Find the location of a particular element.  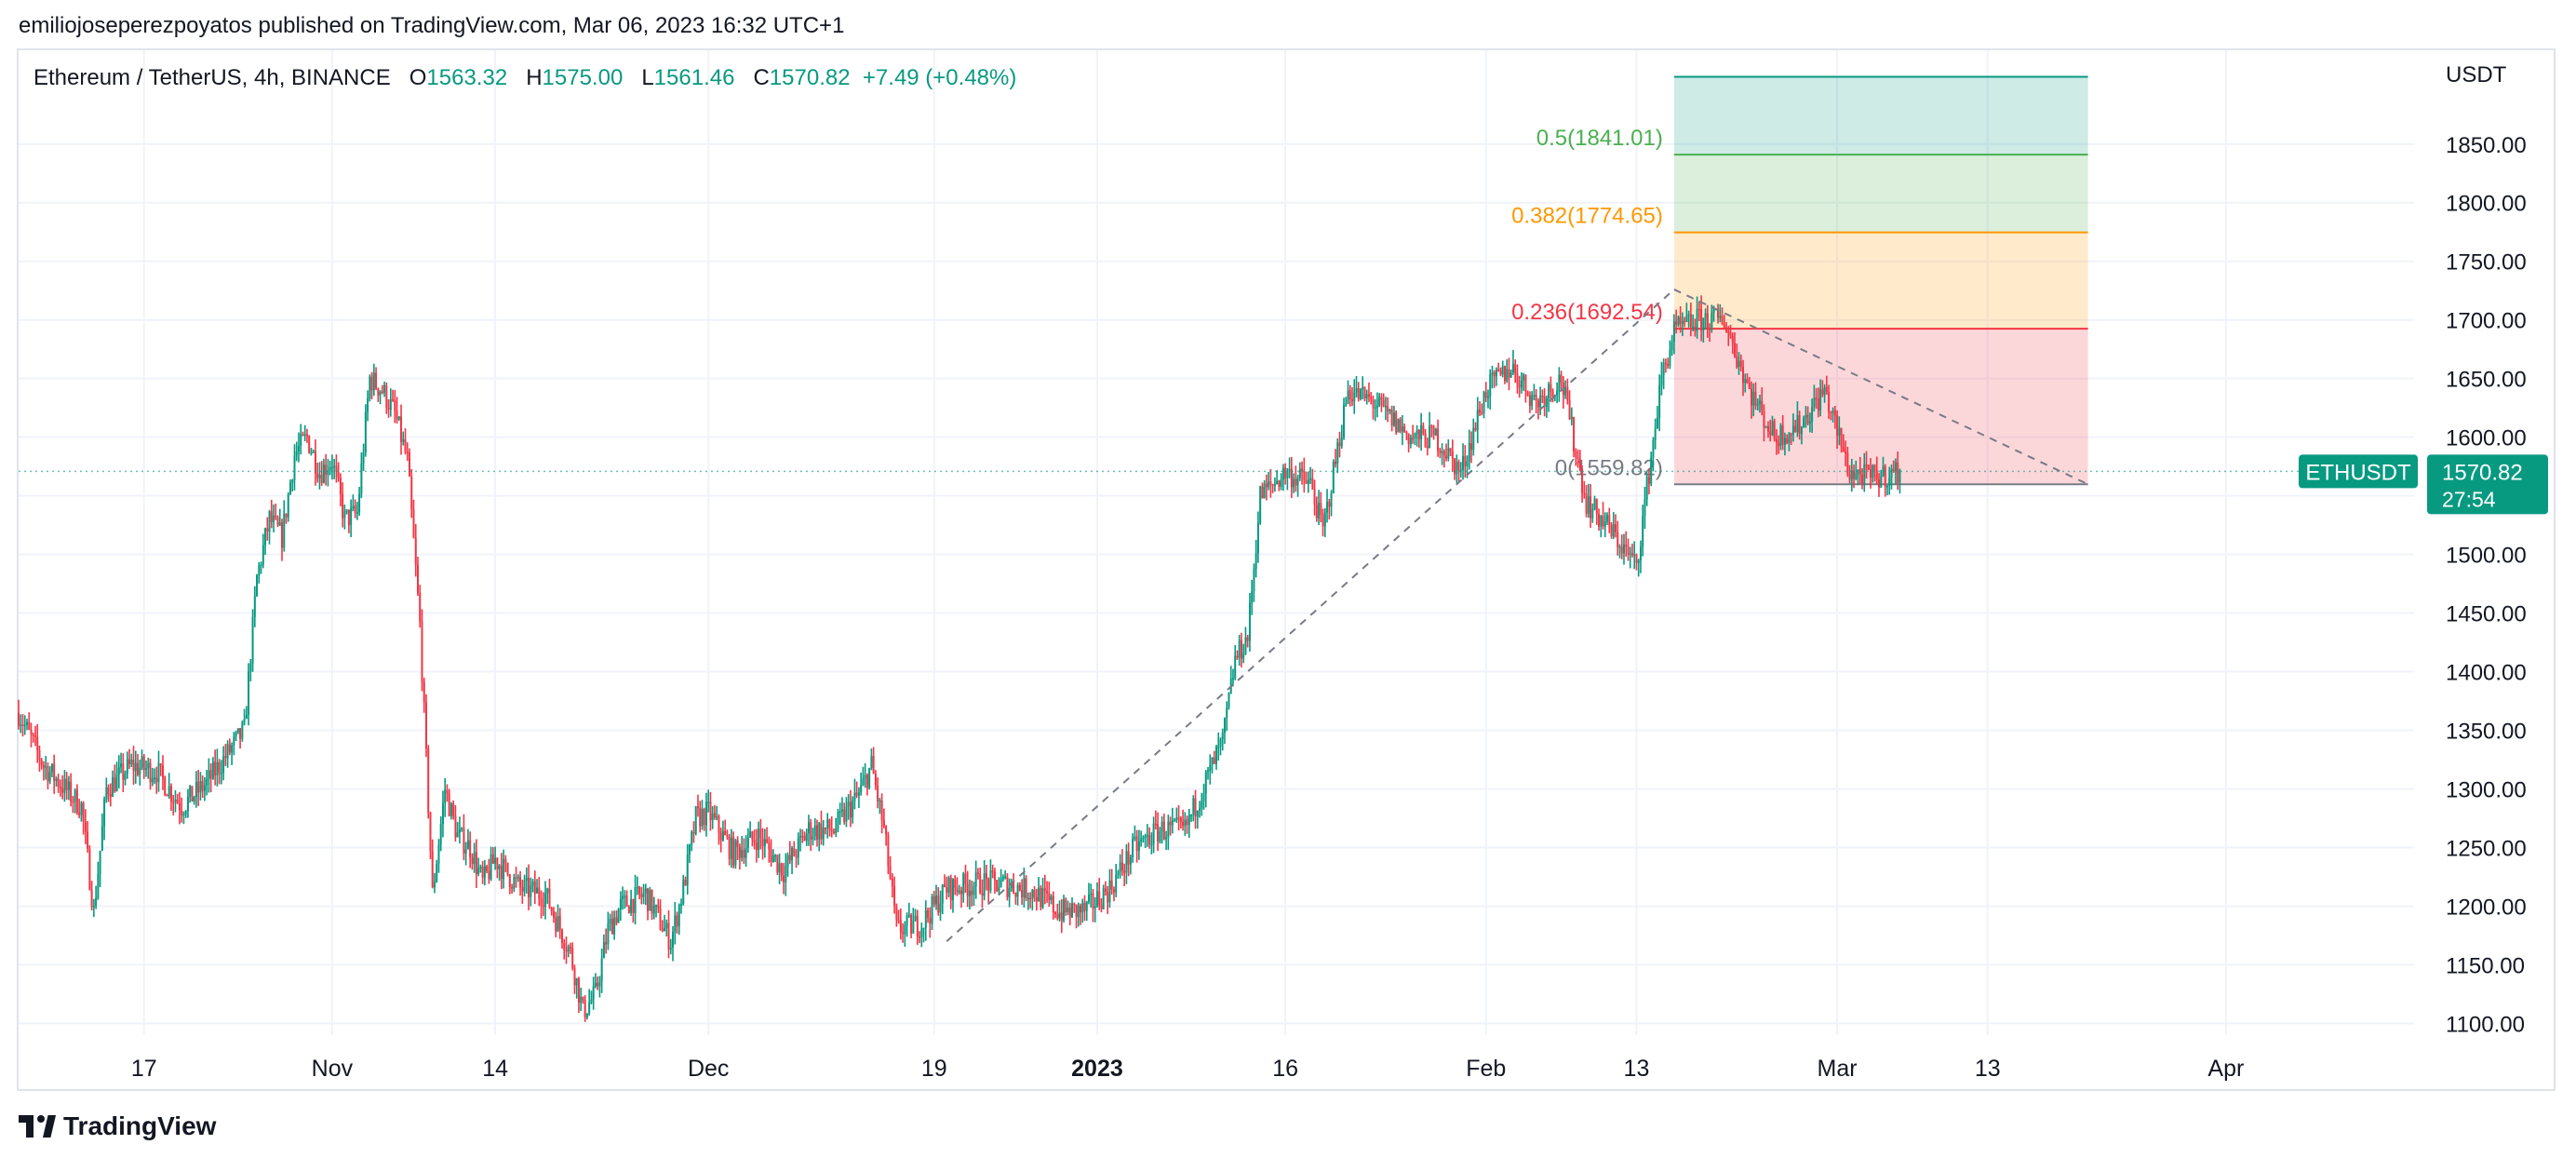

y-tick-label: 1500.00 is located at coordinates (2486, 556).